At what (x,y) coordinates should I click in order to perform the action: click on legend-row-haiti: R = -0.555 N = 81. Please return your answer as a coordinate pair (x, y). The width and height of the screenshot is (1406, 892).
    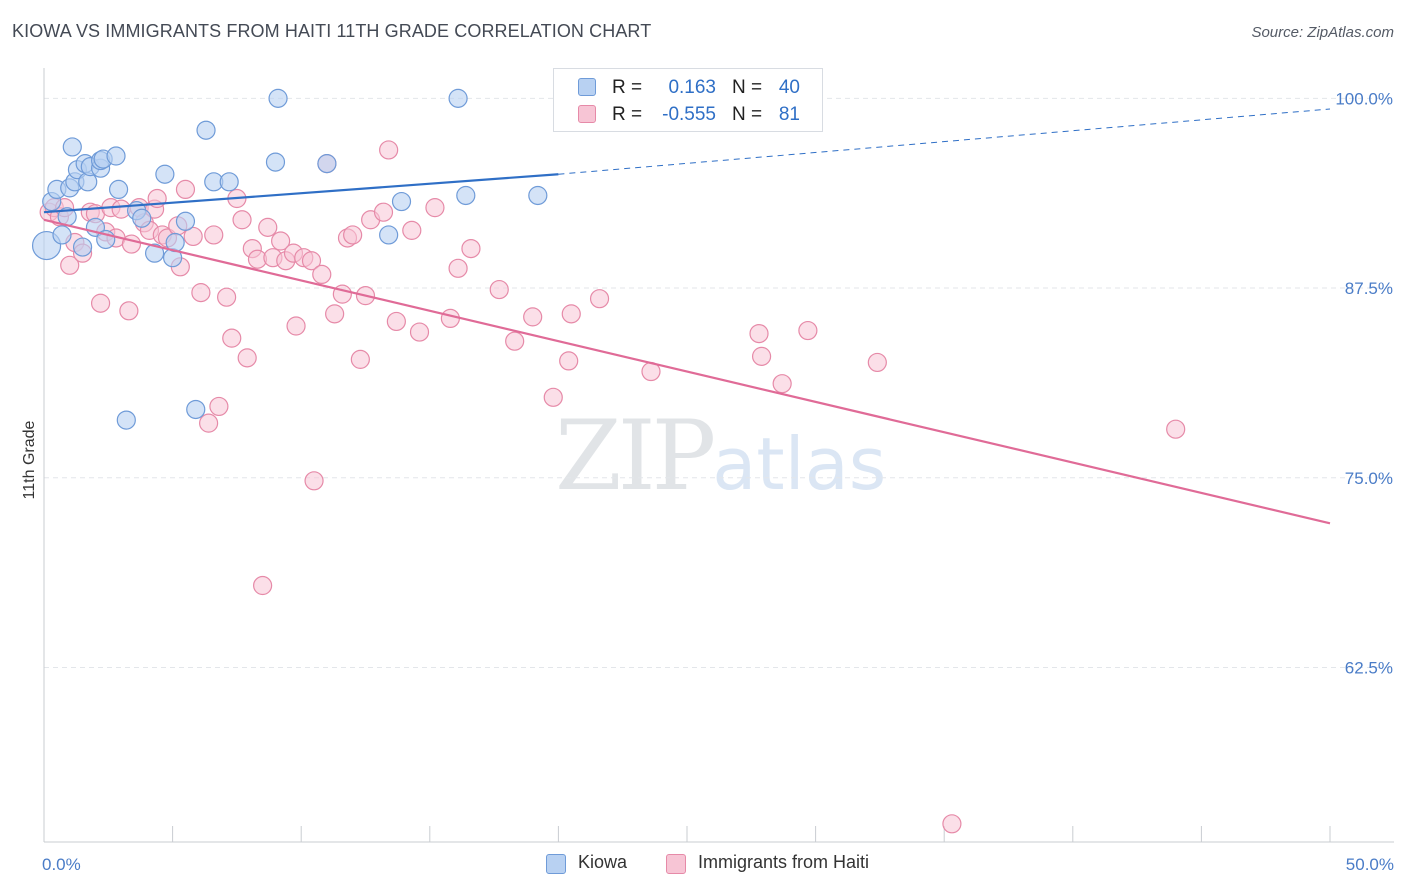
    Looking at the image, I should click on (688, 114).